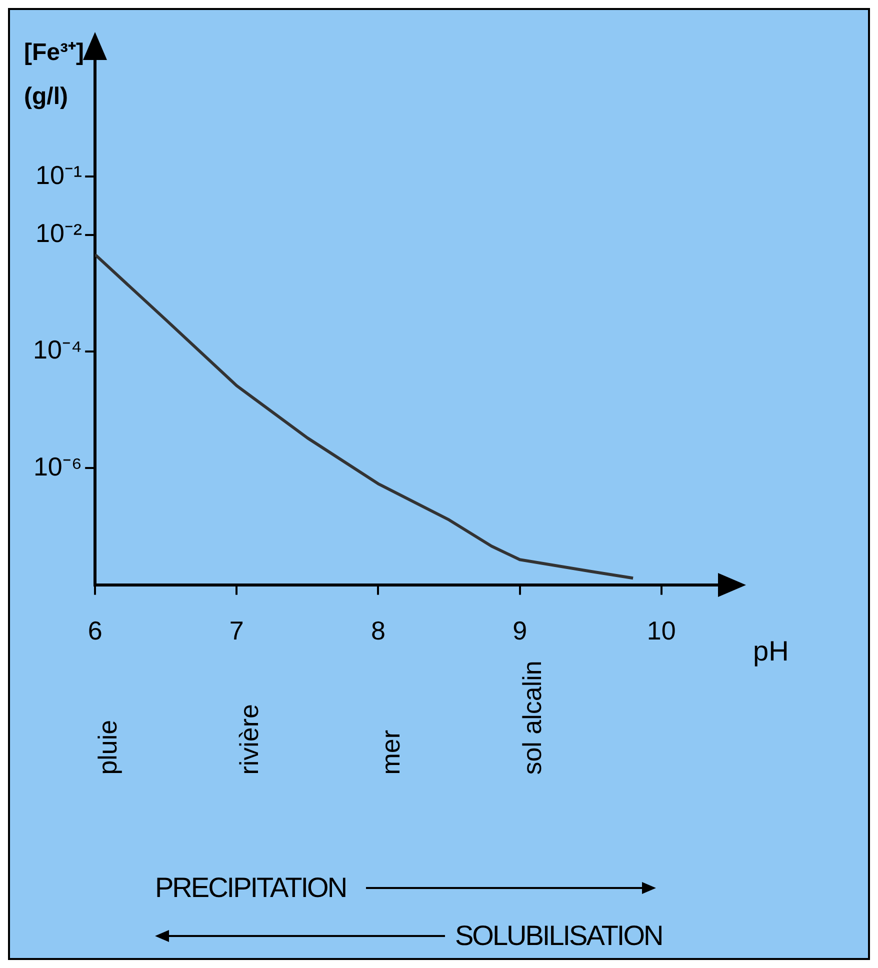  Describe the element at coordinates (236, 631) in the screenshot. I see `x-tick-label: 7` at that location.